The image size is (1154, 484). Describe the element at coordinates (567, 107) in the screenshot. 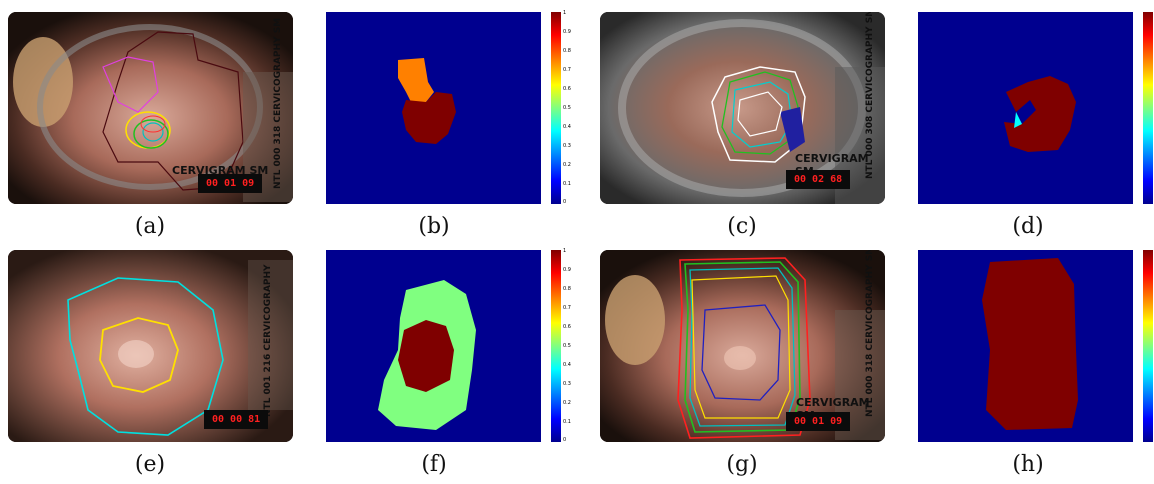

I see `colorbar-ticks-b: 1 0.9 0.8 0.7 0.6 0.5 0.4 0.3 0.2 0.1 0` at that location.